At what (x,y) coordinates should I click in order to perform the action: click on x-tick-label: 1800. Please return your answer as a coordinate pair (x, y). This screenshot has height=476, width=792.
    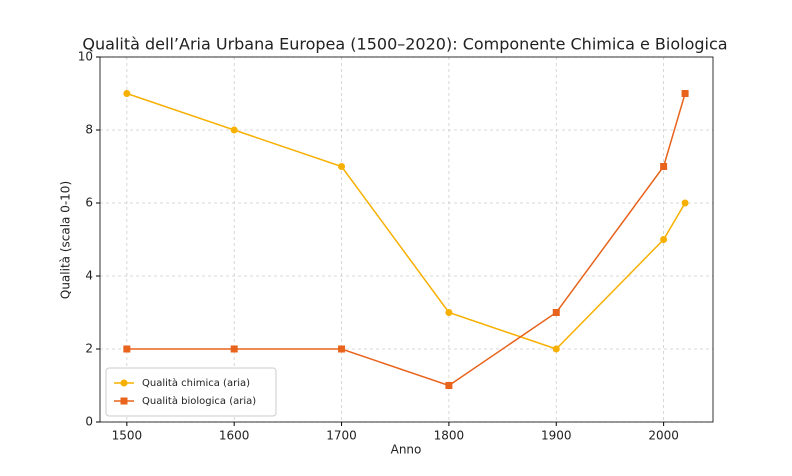
    Looking at the image, I should click on (449, 436).